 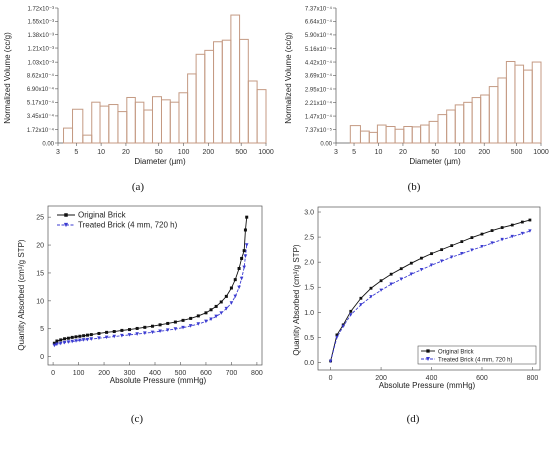 I want to click on chart-b-y-tick-label: 3.69x10⁻⁴, so click(x=319, y=76).